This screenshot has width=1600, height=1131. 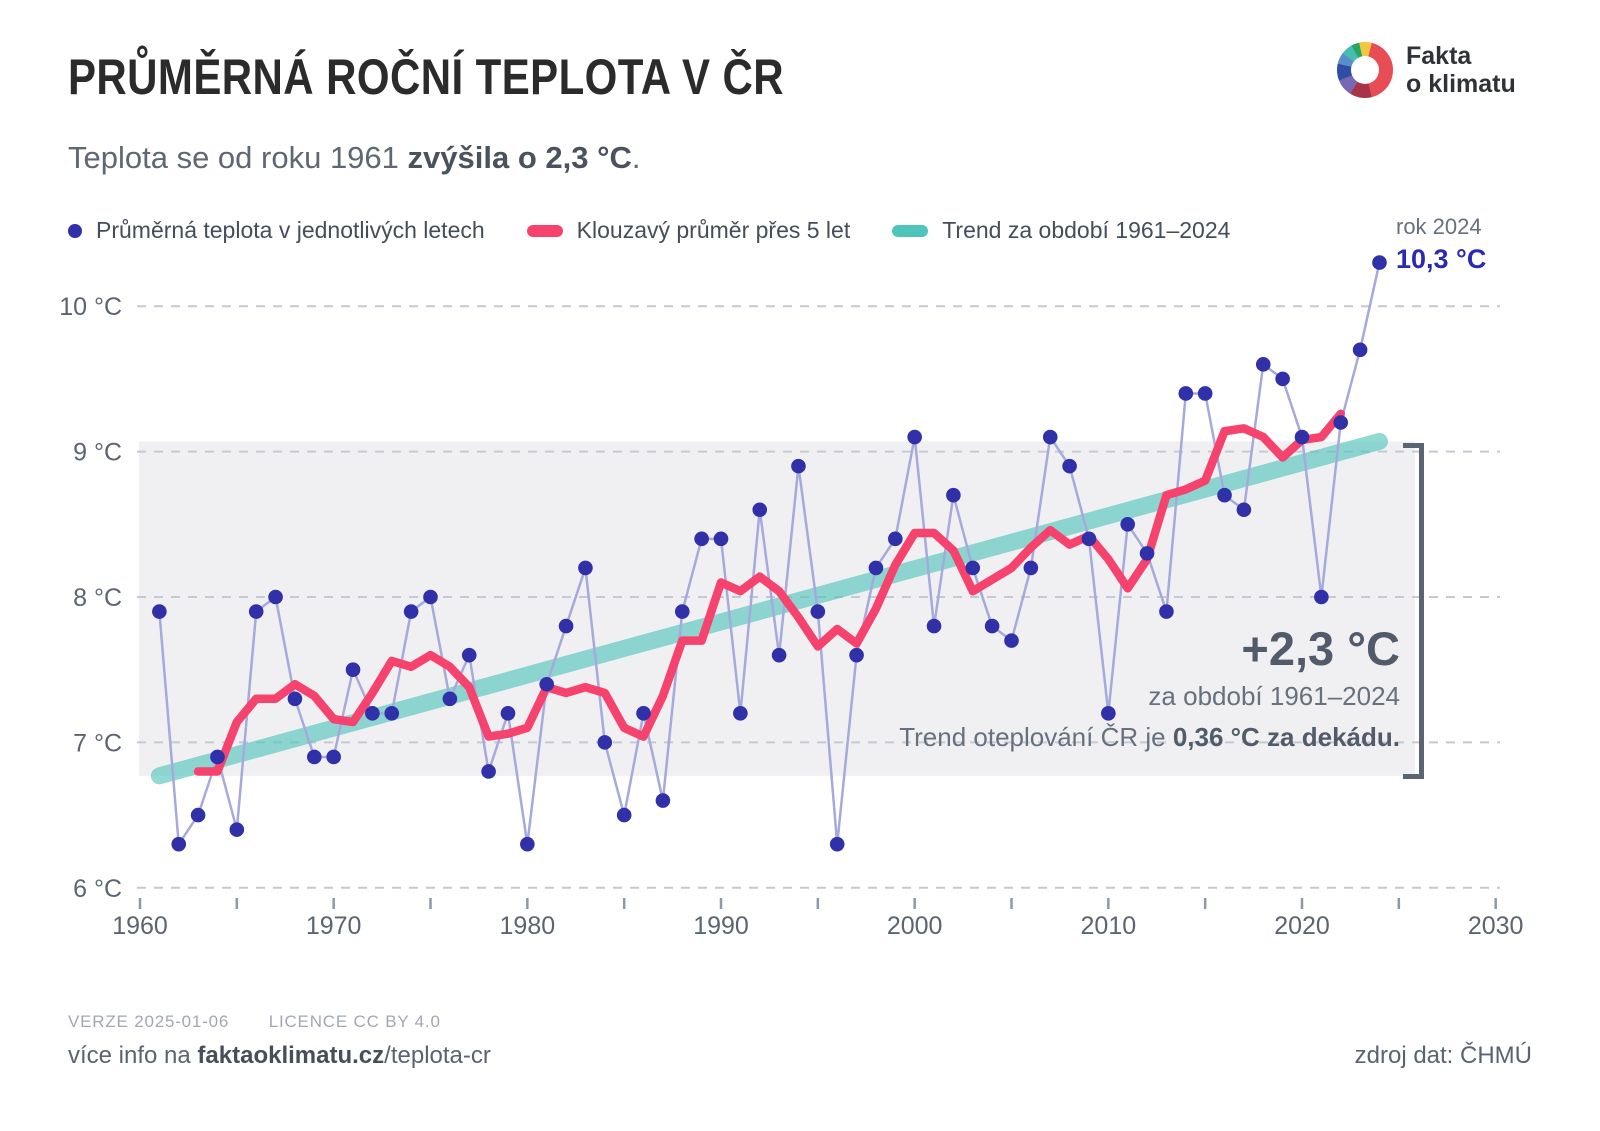 I want to click on footer-info-path: /teplota-cr, so click(x=437, y=1055).